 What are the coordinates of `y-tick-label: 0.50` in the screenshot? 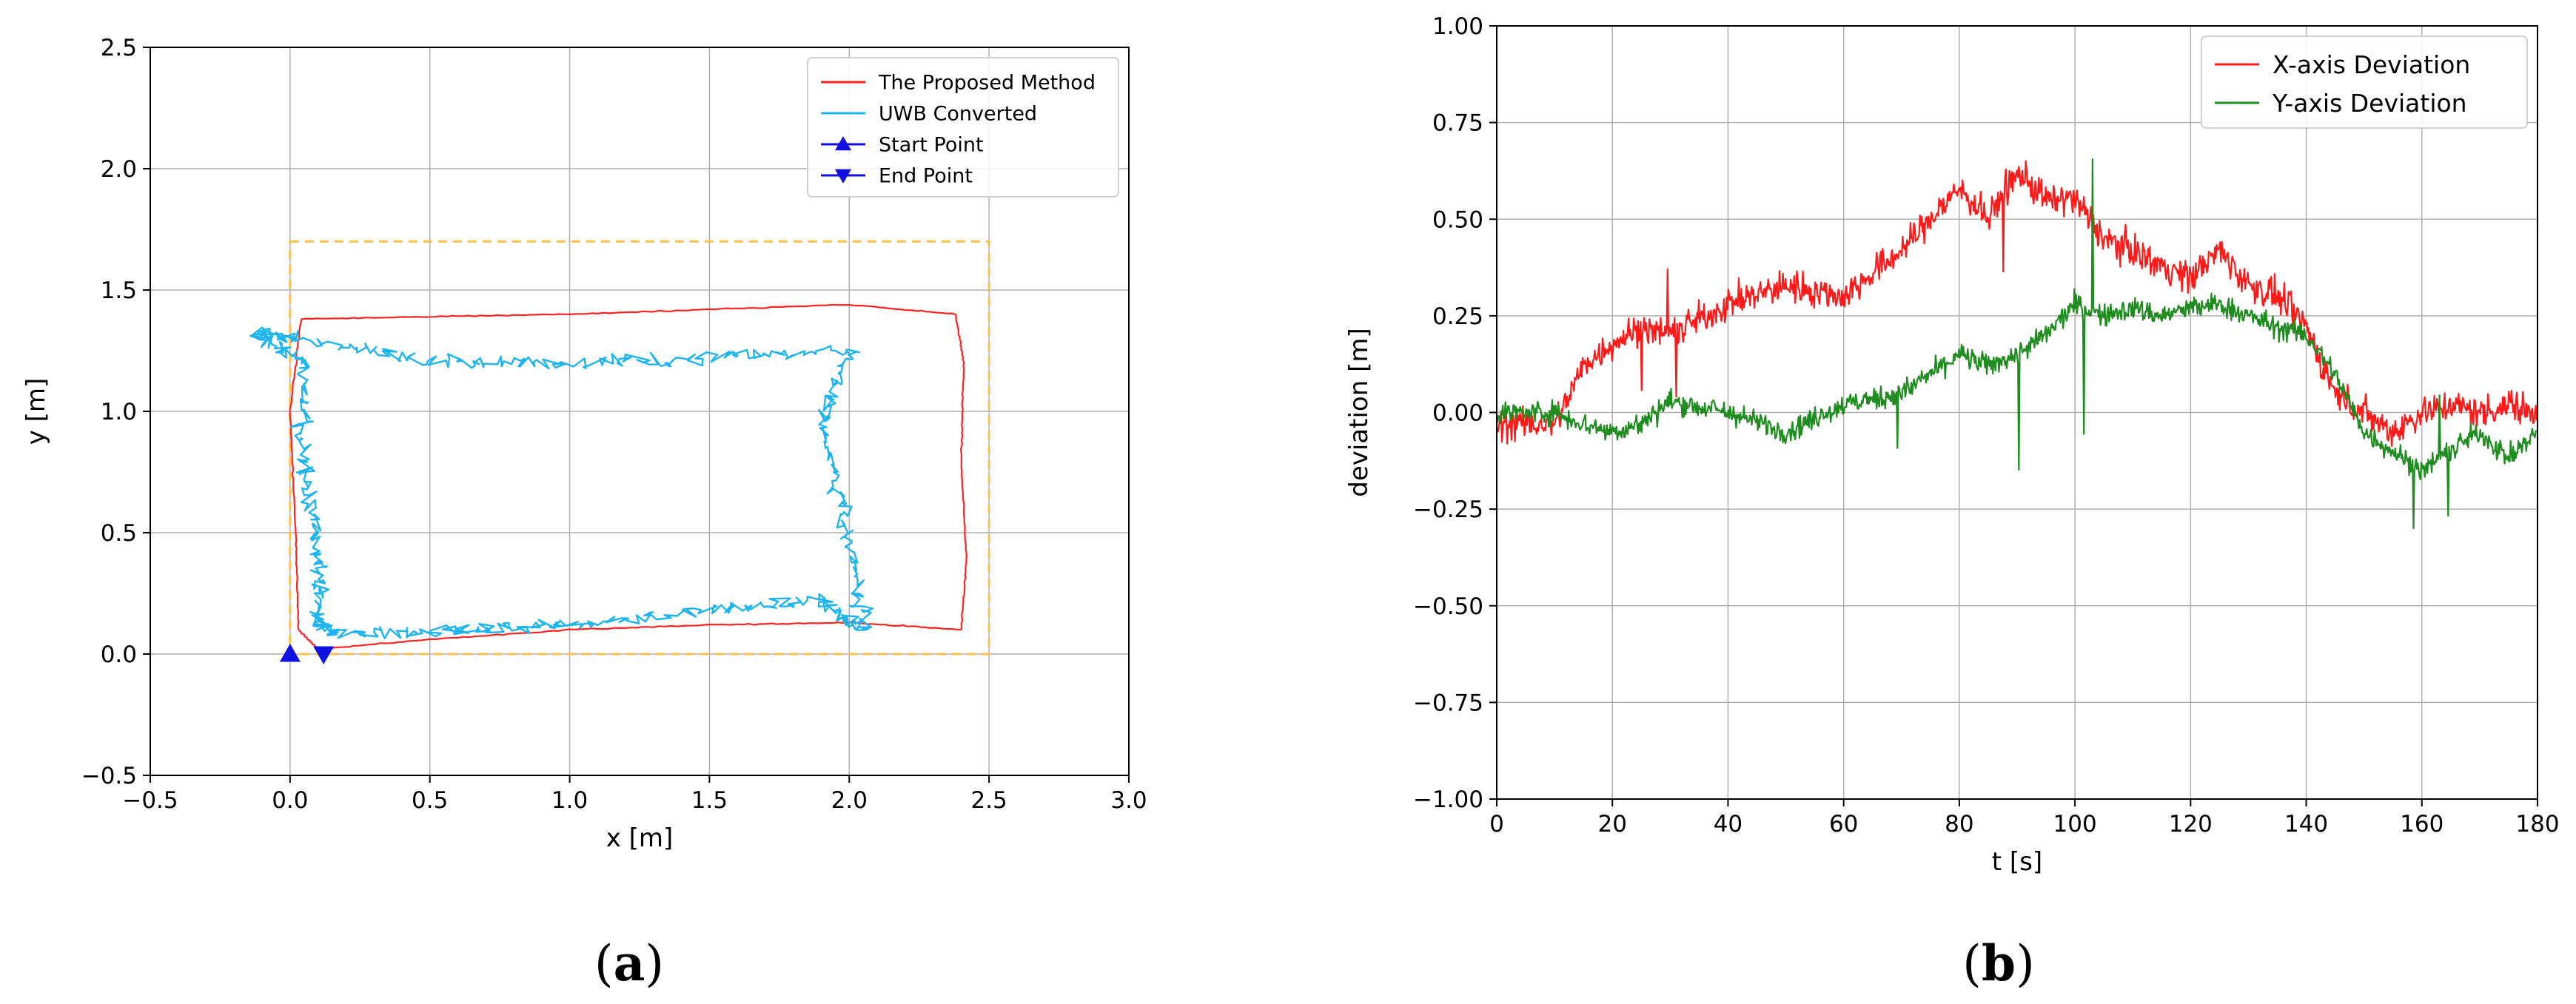 It's located at (1457, 219).